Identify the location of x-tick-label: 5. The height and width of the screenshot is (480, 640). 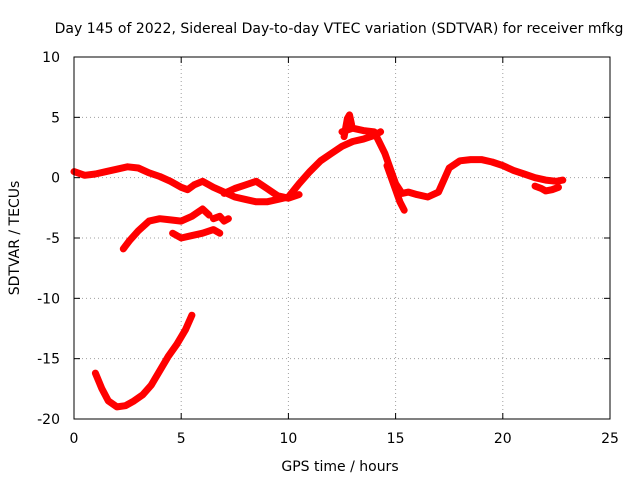
(181, 439).